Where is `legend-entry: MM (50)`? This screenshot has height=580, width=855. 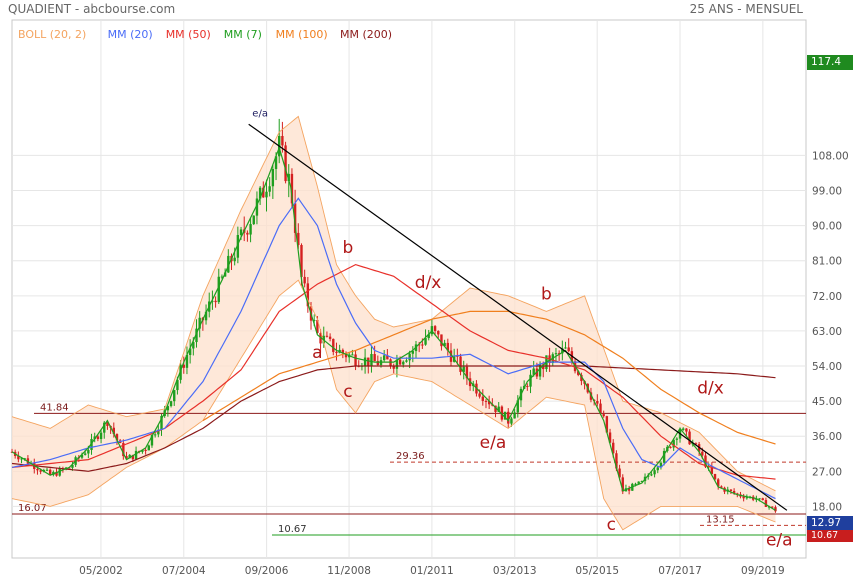 legend-entry: MM (50) is located at coordinates (188, 34).